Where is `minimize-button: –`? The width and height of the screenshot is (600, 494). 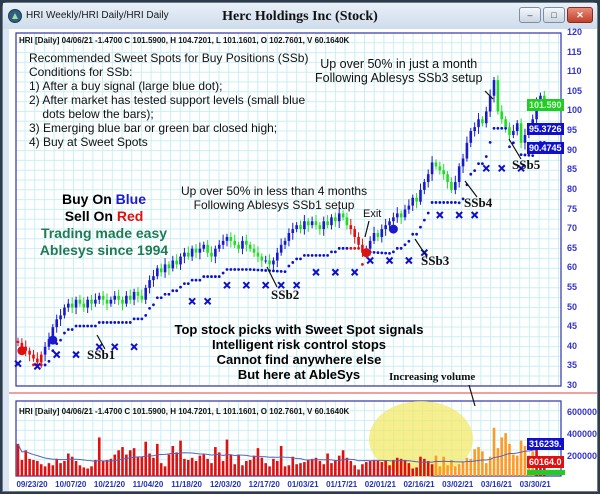
minimize-button: – is located at coordinates (530, 15).